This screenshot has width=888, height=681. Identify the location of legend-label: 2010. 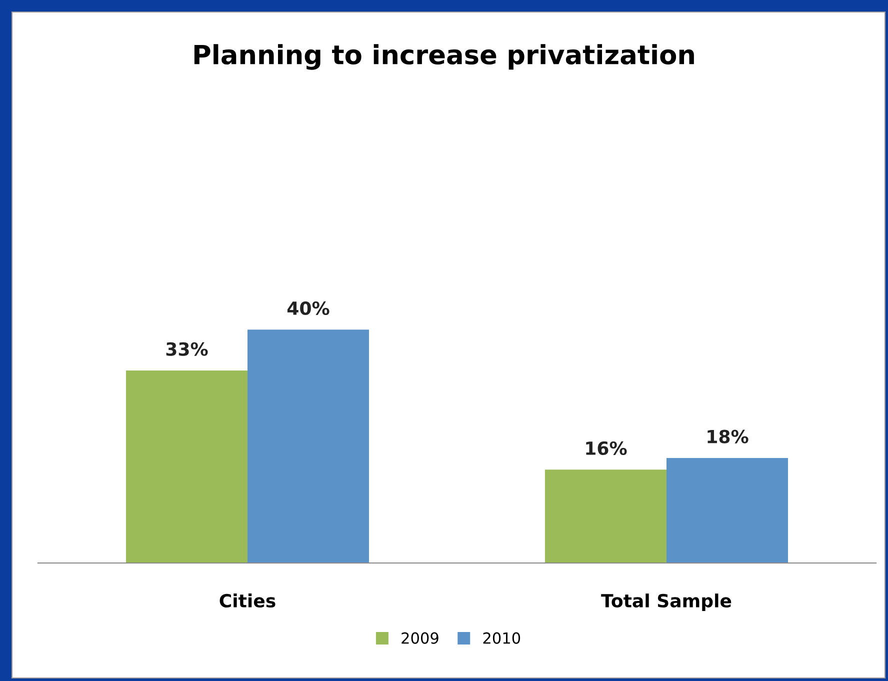
(501, 638).